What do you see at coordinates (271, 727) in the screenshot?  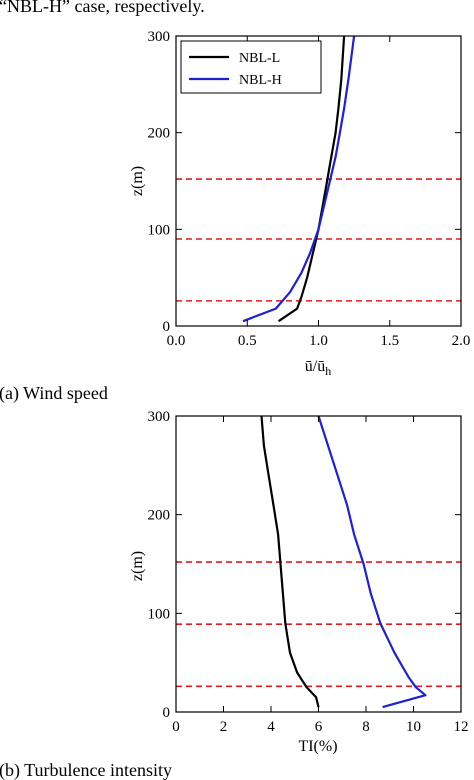 I see `x-tick-label: 4` at bounding box center [271, 727].